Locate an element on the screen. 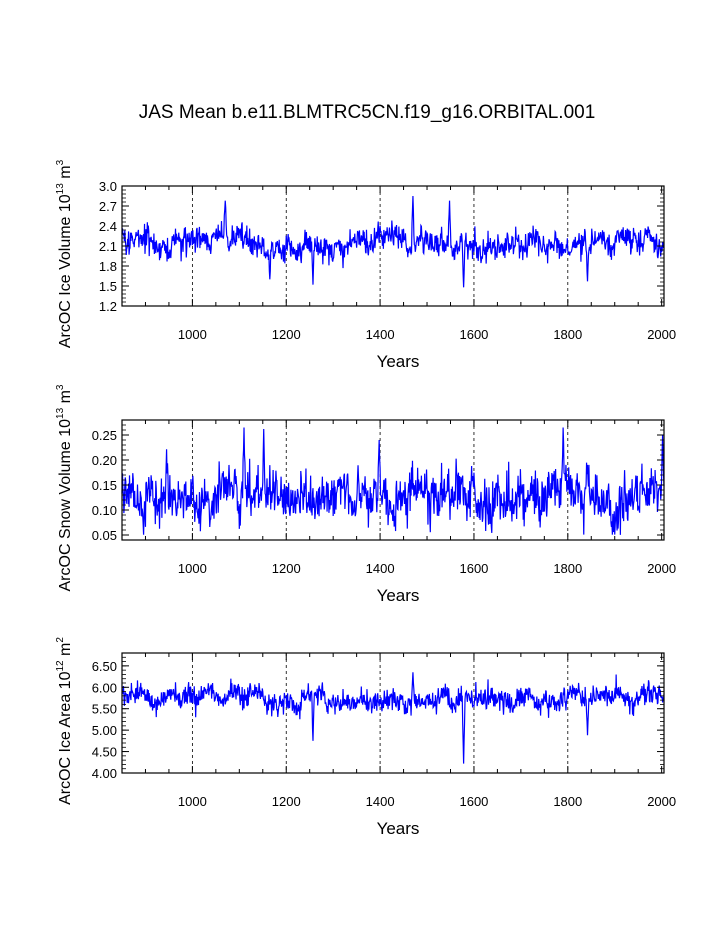 This screenshot has width=723, height=935. y-axis-title-main: ArcOC Ice Area 10 is located at coordinates (65, 737).